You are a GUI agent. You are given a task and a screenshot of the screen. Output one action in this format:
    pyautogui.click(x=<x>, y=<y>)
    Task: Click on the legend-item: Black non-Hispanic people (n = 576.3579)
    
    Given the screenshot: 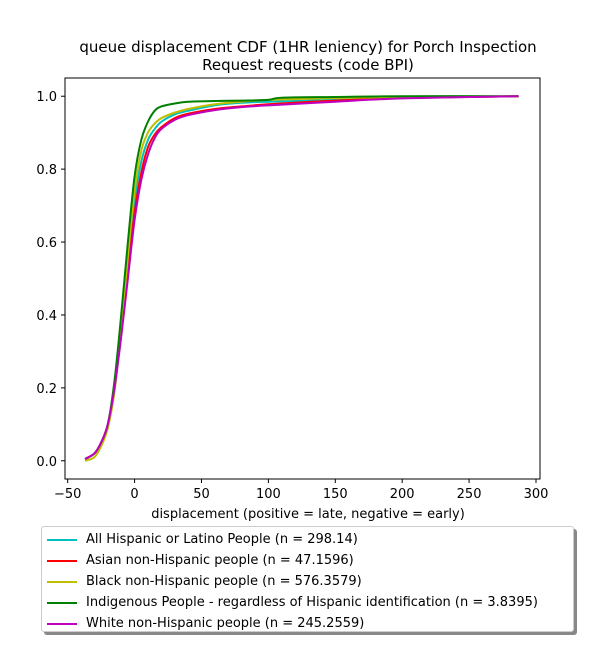 What is the action you would take?
    pyautogui.click(x=310, y=581)
    